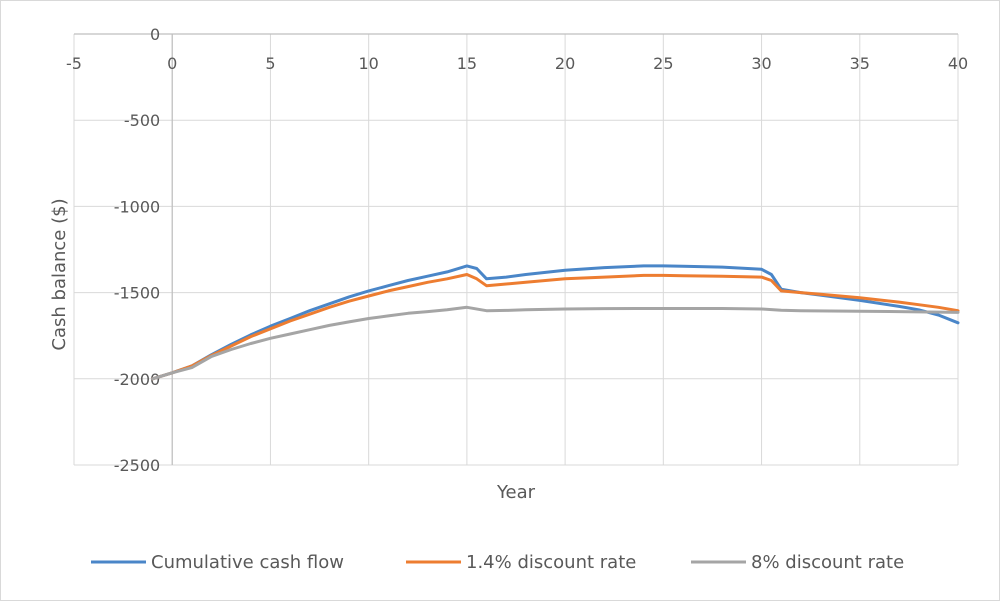 Image resolution: width=1000 pixels, height=602 pixels. Describe the element at coordinates (172, 63) in the screenshot. I see `x-tick-label: 0` at that location.